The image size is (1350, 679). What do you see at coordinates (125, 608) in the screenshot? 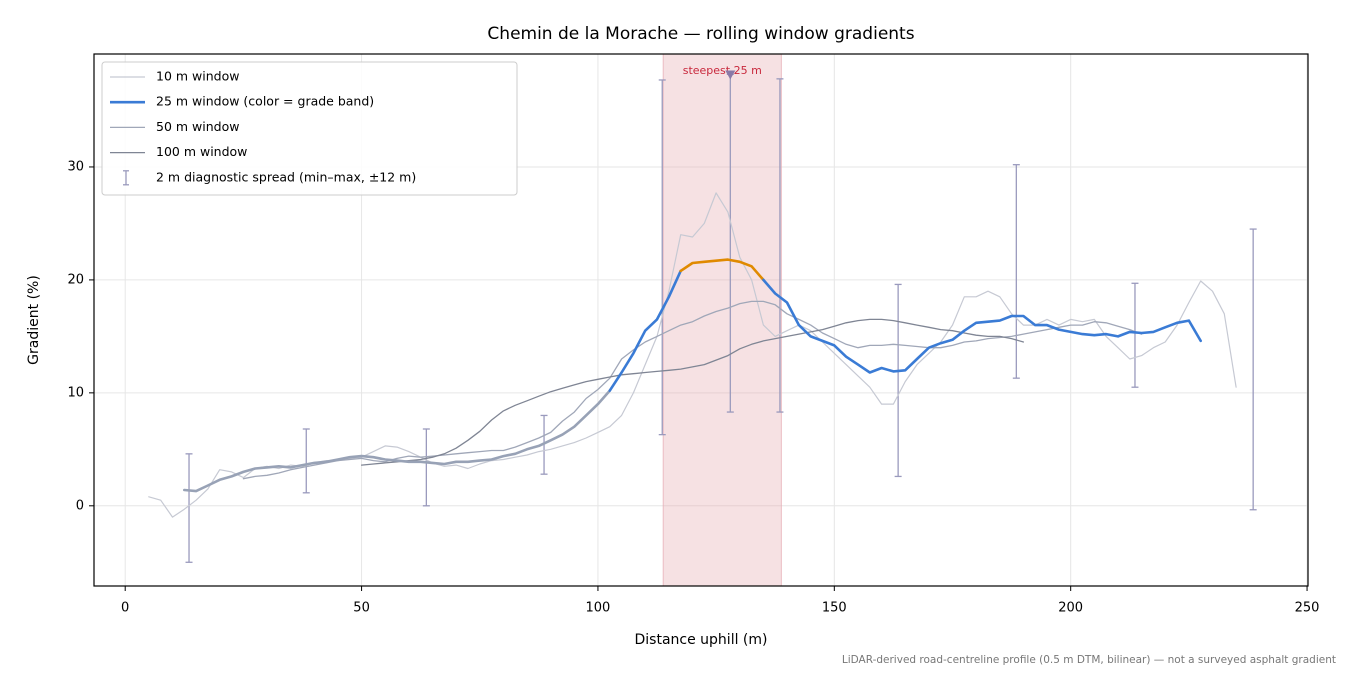
I see `x-tick-label: 0` at bounding box center [125, 608].